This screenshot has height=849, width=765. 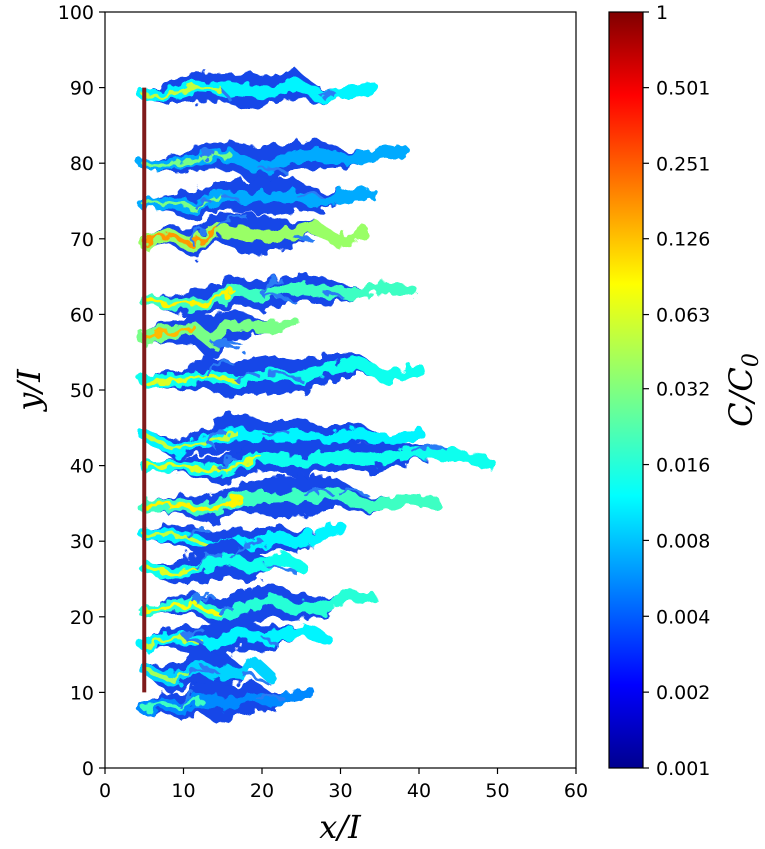 I want to click on x-tick-label: 0, so click(x=105, y=791).